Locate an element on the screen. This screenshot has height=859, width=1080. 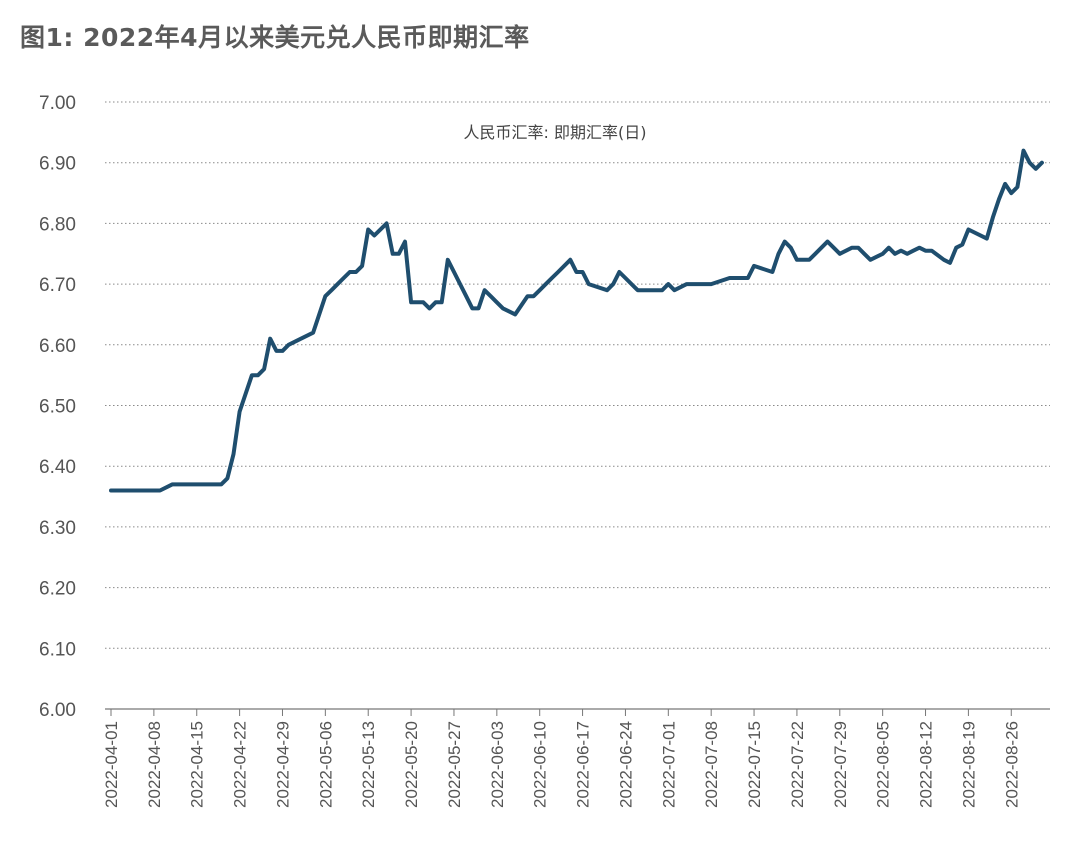
y-tick-label: 6.10 is located at coordinates (57, 649).